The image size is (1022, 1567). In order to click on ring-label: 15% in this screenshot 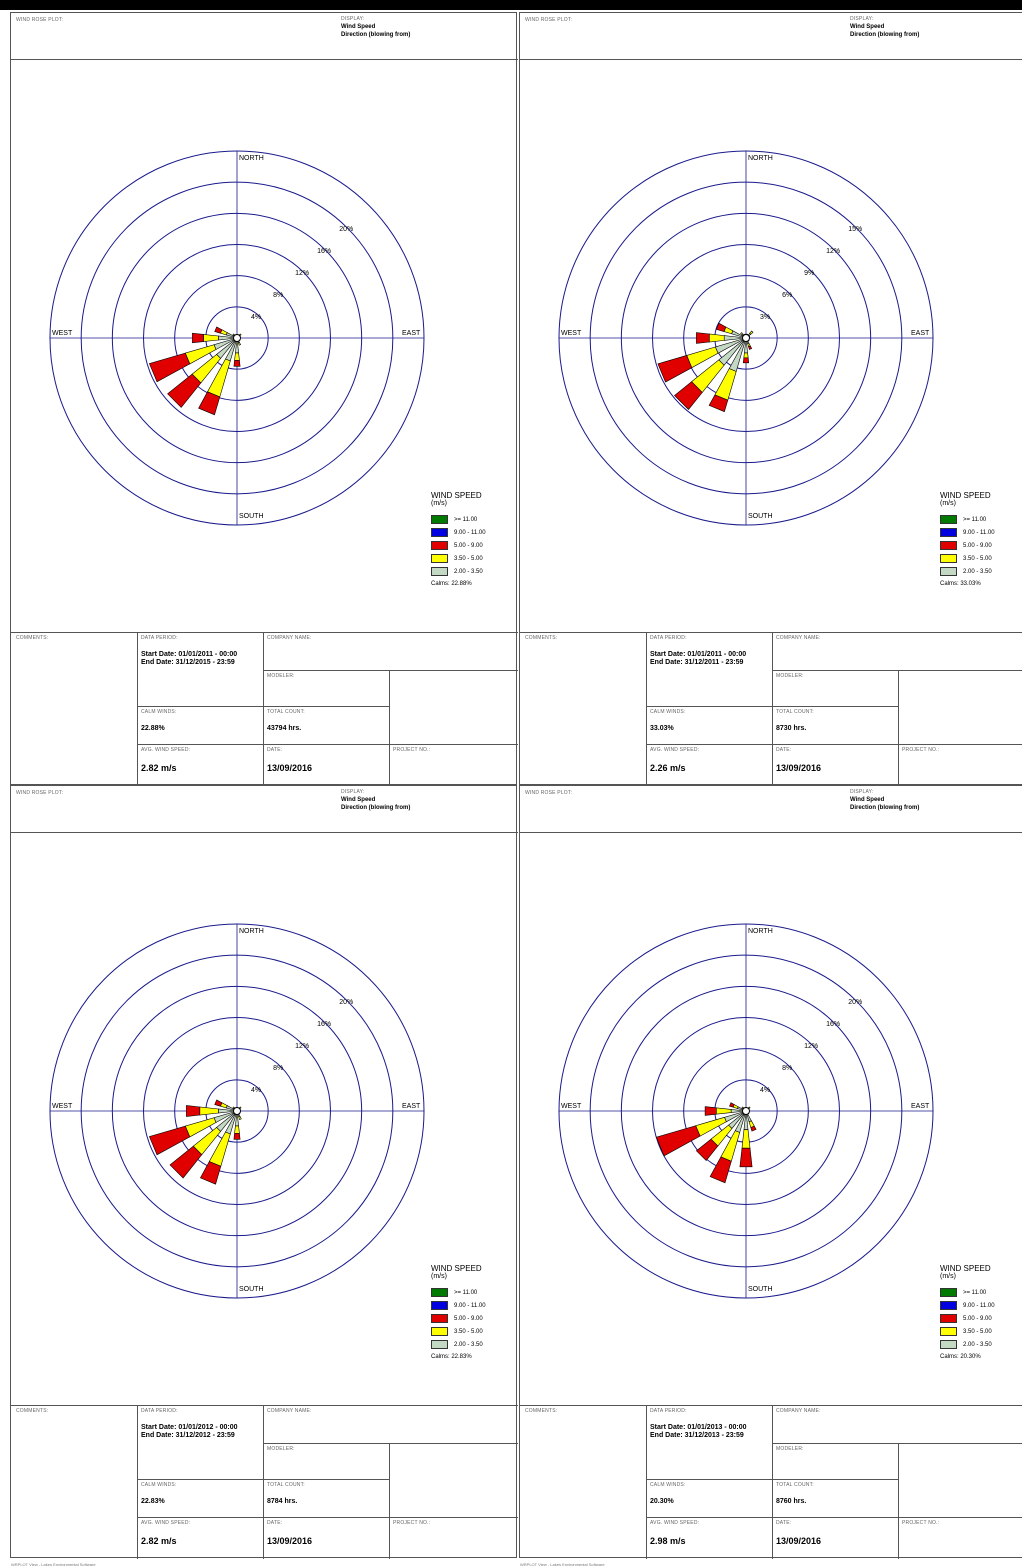, I will do `click(855, 229)`.